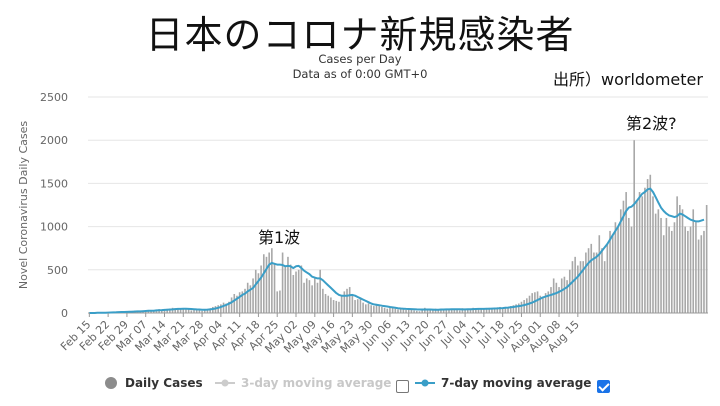 The image size is (720, 406). What do you see at coordinates (164, 383) in the screenshot?
I see `legend-daily-label: Daily Cases` at bounding box center [164, 383].